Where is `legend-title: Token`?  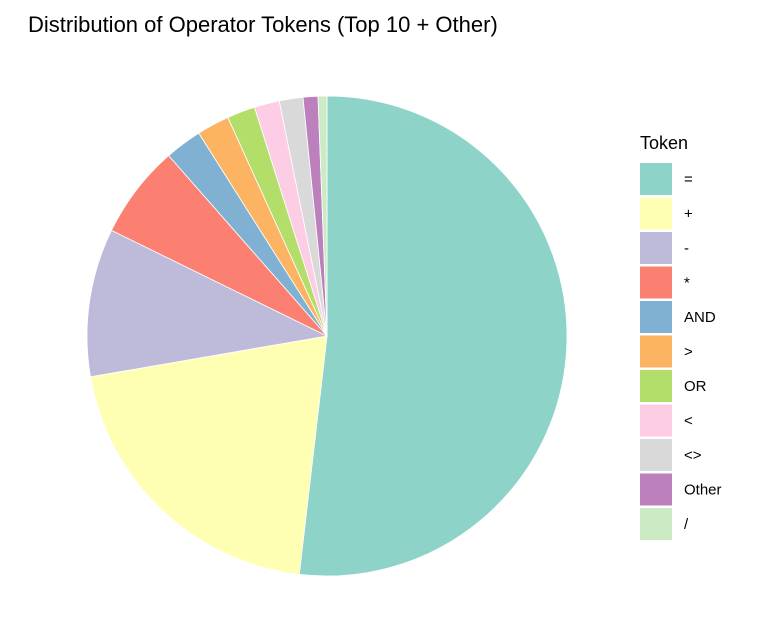
legend-title: Token is located at coordinates (664, 143).